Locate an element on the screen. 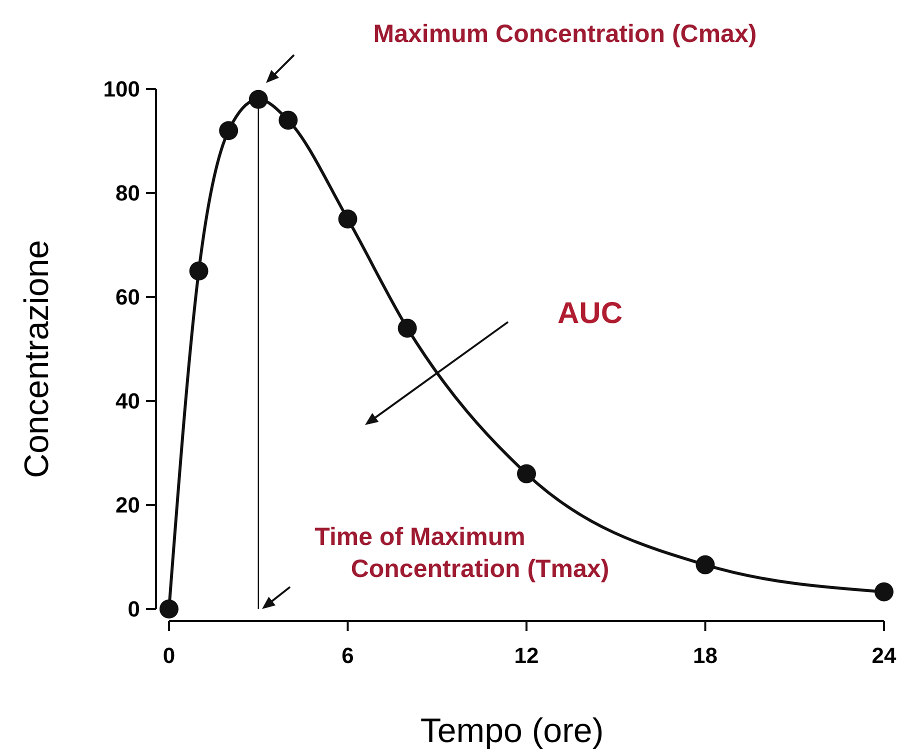 The image size is (911, 752). x-tick-label: 12 is located at coordinates (526, 655).